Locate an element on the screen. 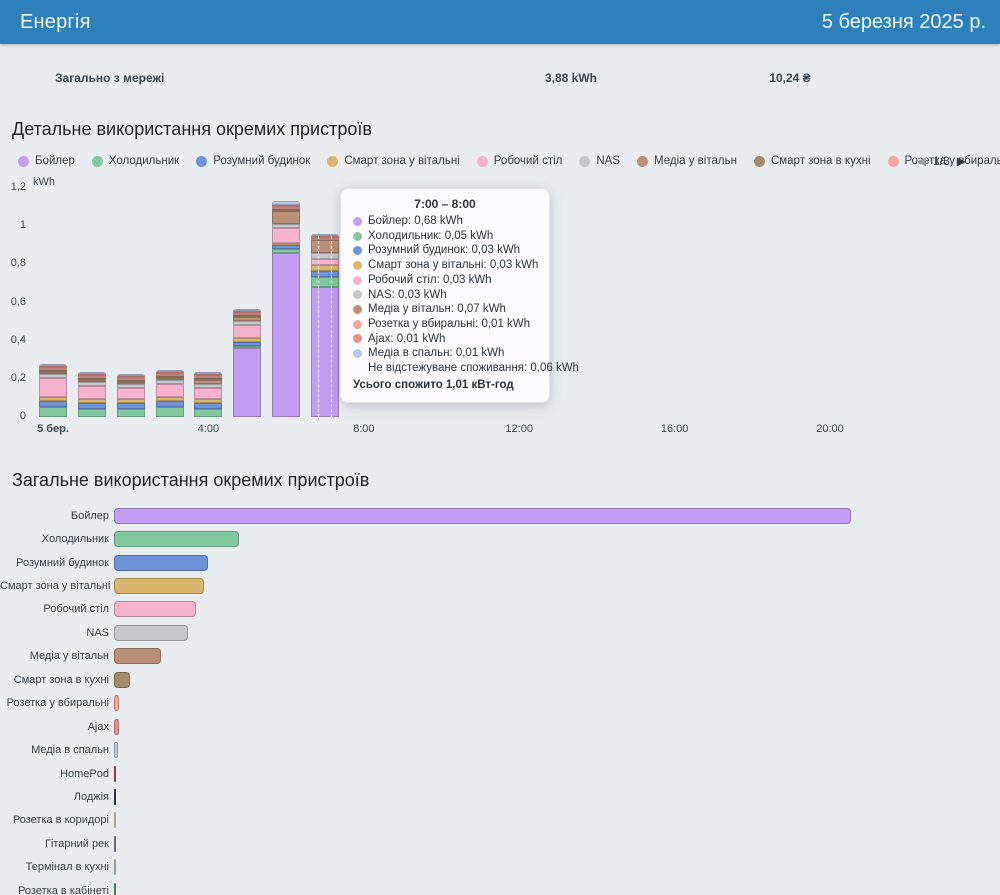  legend-item: Бойлер is located at coordinates (46, 161).